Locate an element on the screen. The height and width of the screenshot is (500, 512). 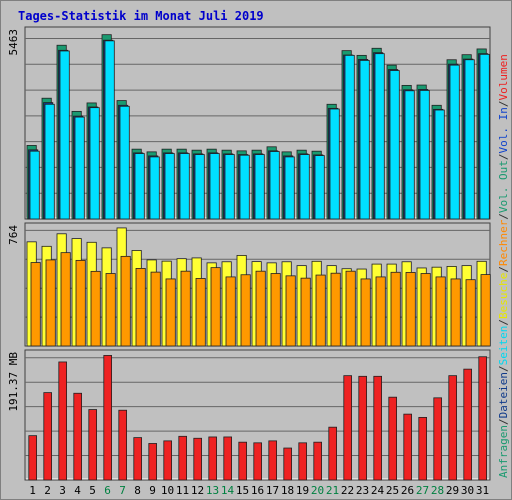
x-tick-label-day-24: 24 is located at coordinates (378, 490).